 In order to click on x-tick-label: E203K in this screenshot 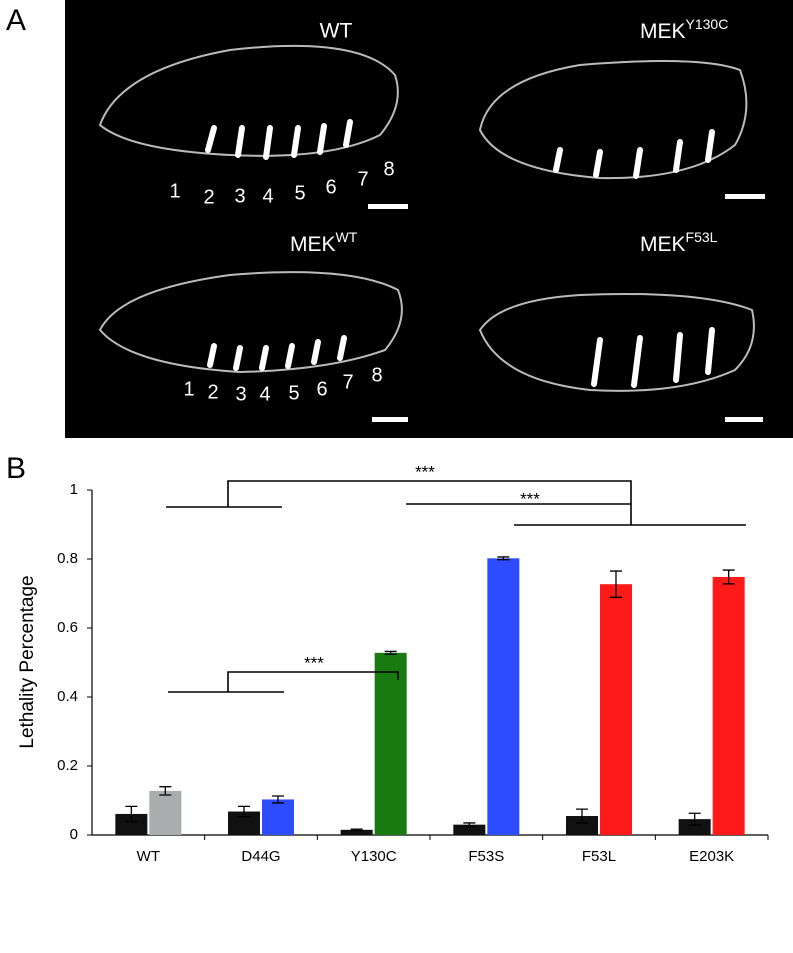, I will do `click(711, 856)`.